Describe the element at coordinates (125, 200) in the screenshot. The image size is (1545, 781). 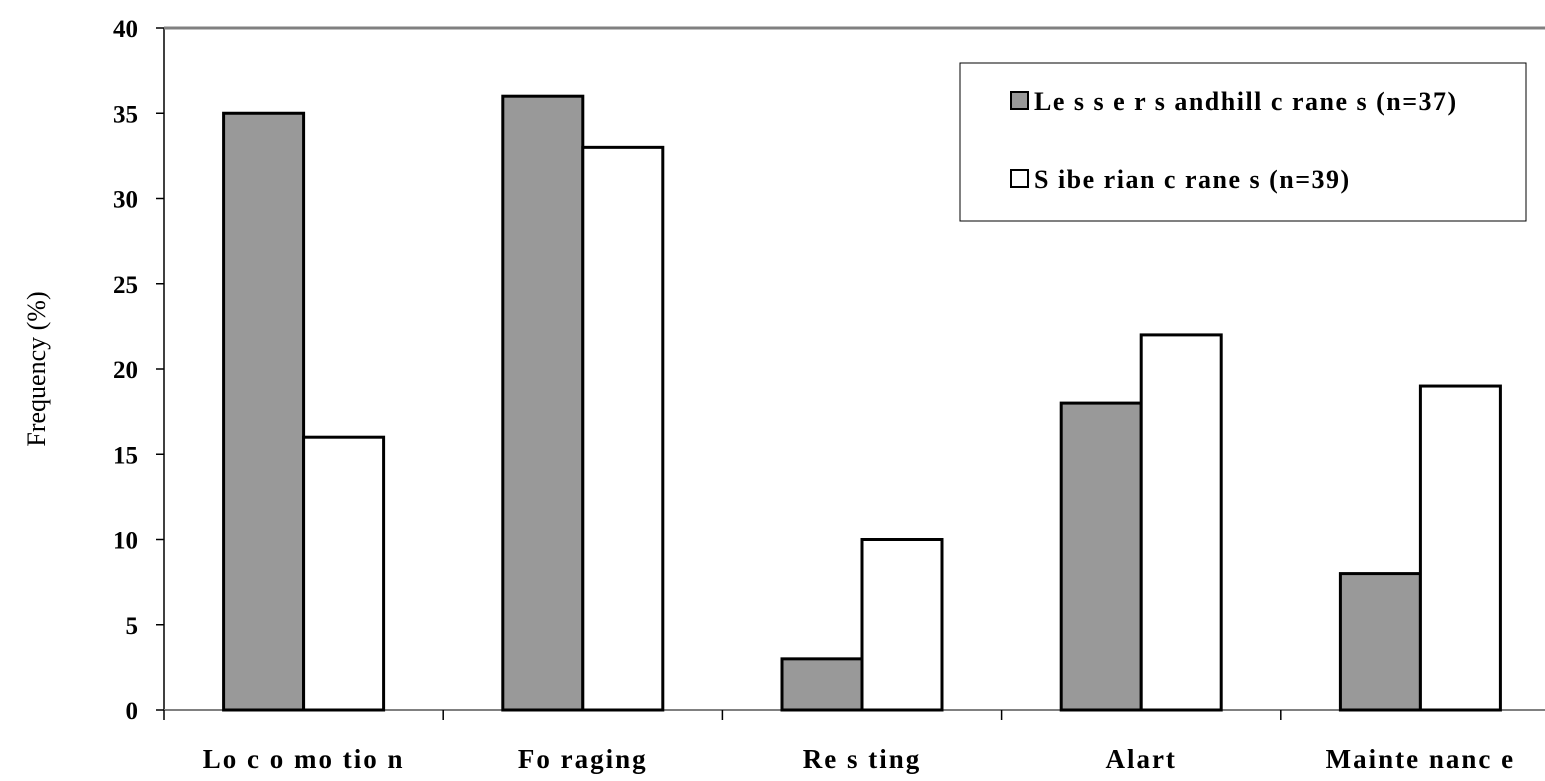
I see `y-tick-label: 30` at that location.